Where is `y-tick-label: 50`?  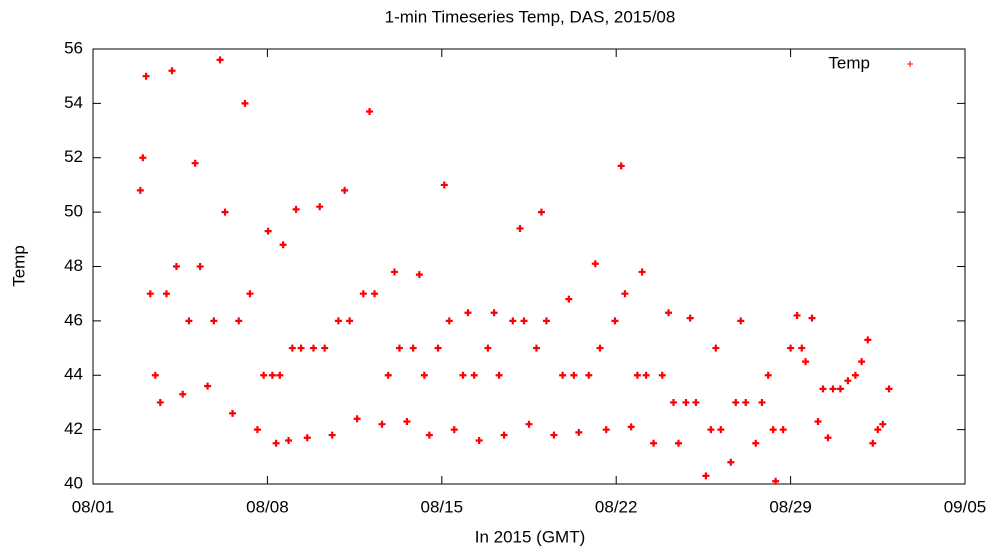 y-tick-label: 50 is located at coordinates (73, 211).